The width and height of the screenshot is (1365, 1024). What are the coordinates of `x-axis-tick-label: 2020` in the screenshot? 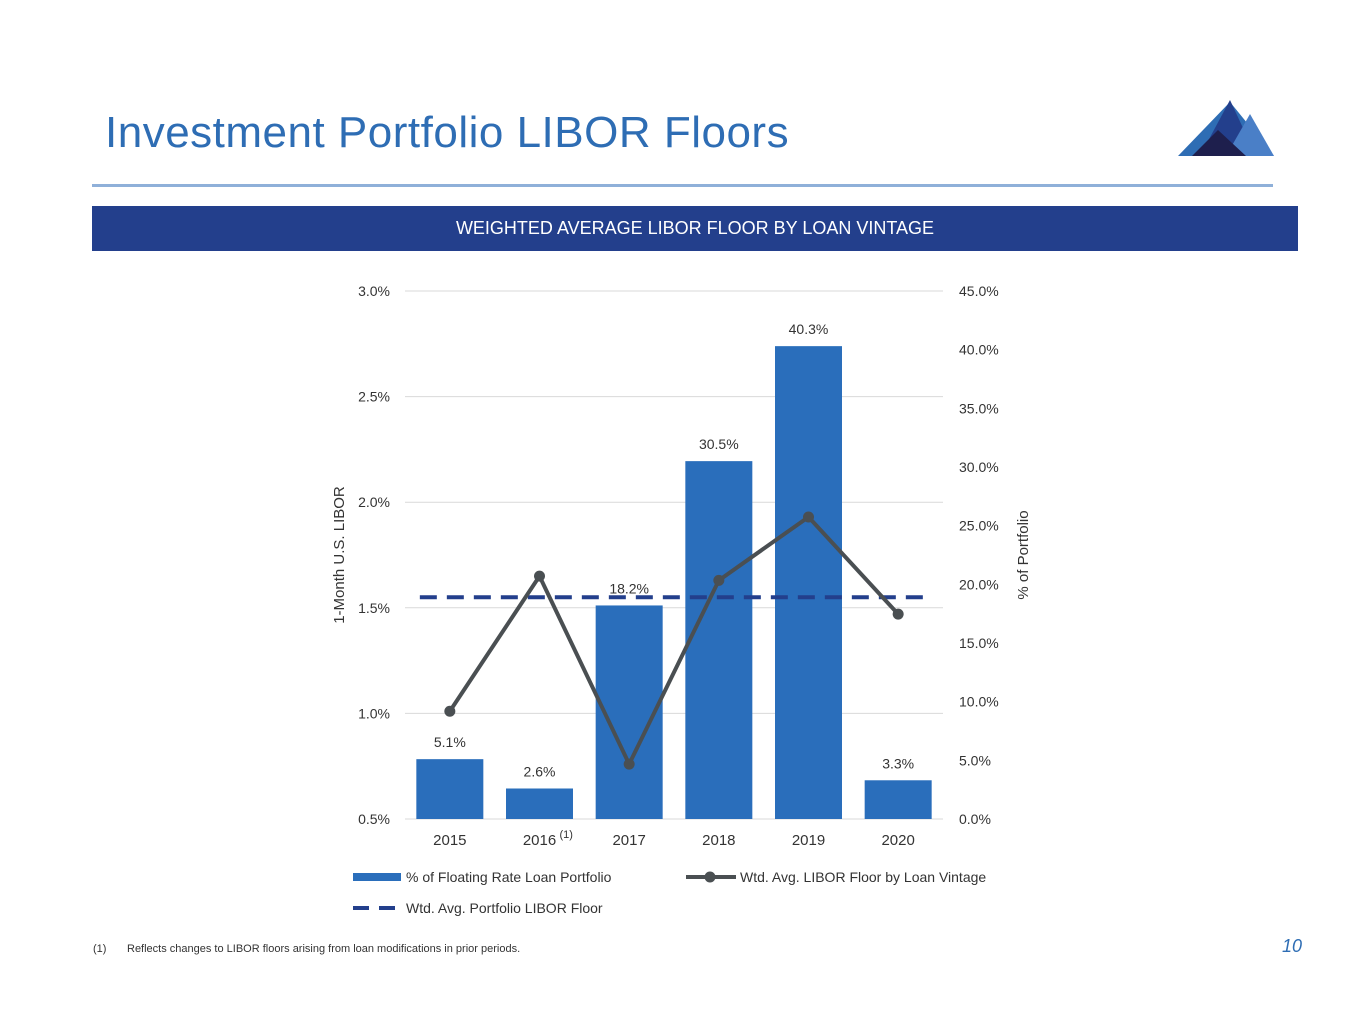 It's located at (897, 840).